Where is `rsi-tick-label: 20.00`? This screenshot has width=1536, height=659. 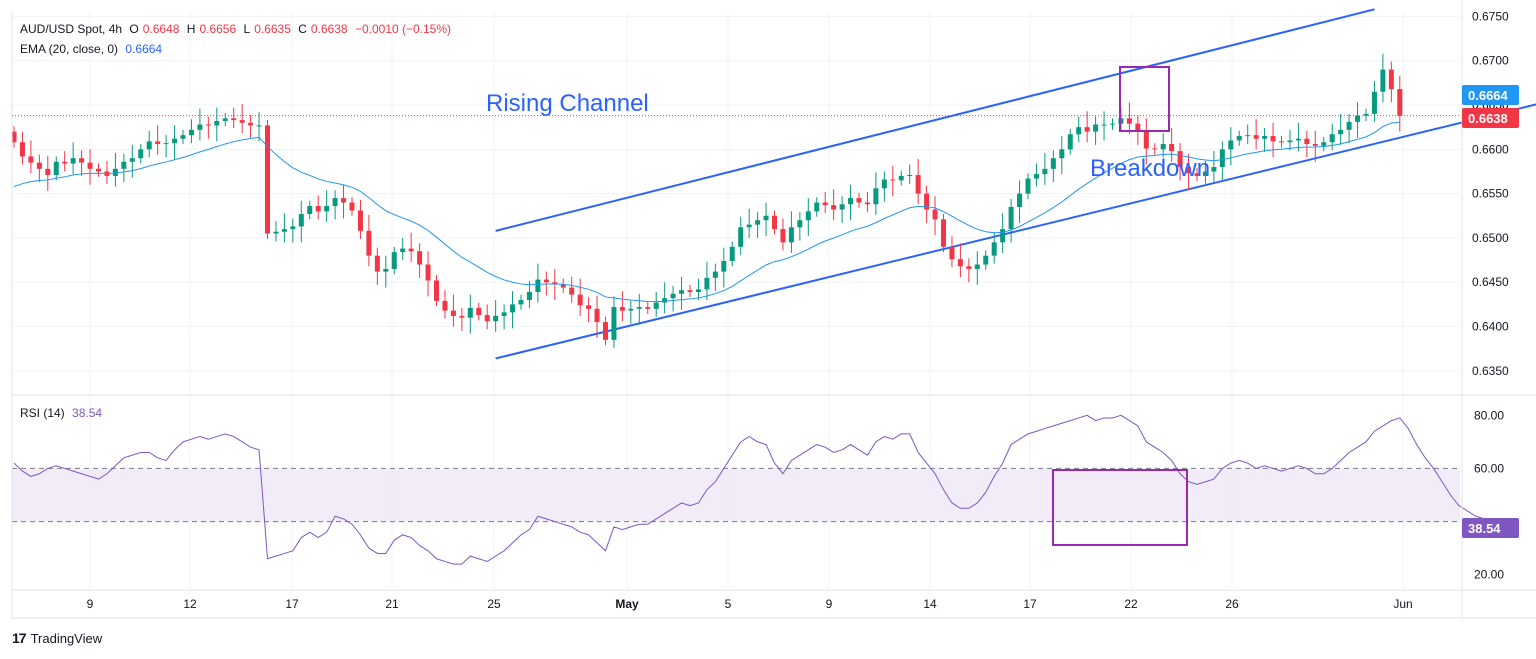
rsi-tick-label: 20.00 is located at coordinates (1489, 575).